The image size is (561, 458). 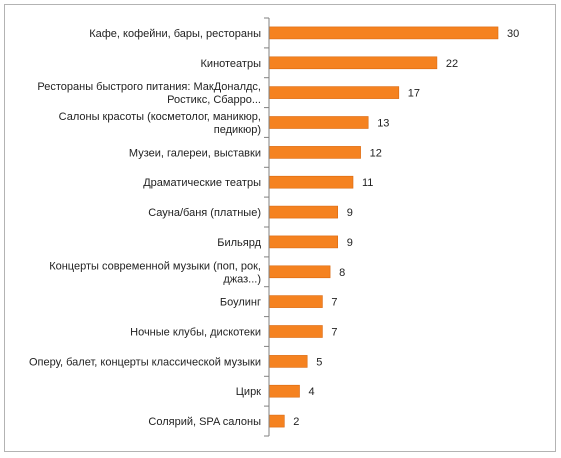 I want to click on category-label-10: Ночные клубы, дискотеки, so click(x=195, y=333).